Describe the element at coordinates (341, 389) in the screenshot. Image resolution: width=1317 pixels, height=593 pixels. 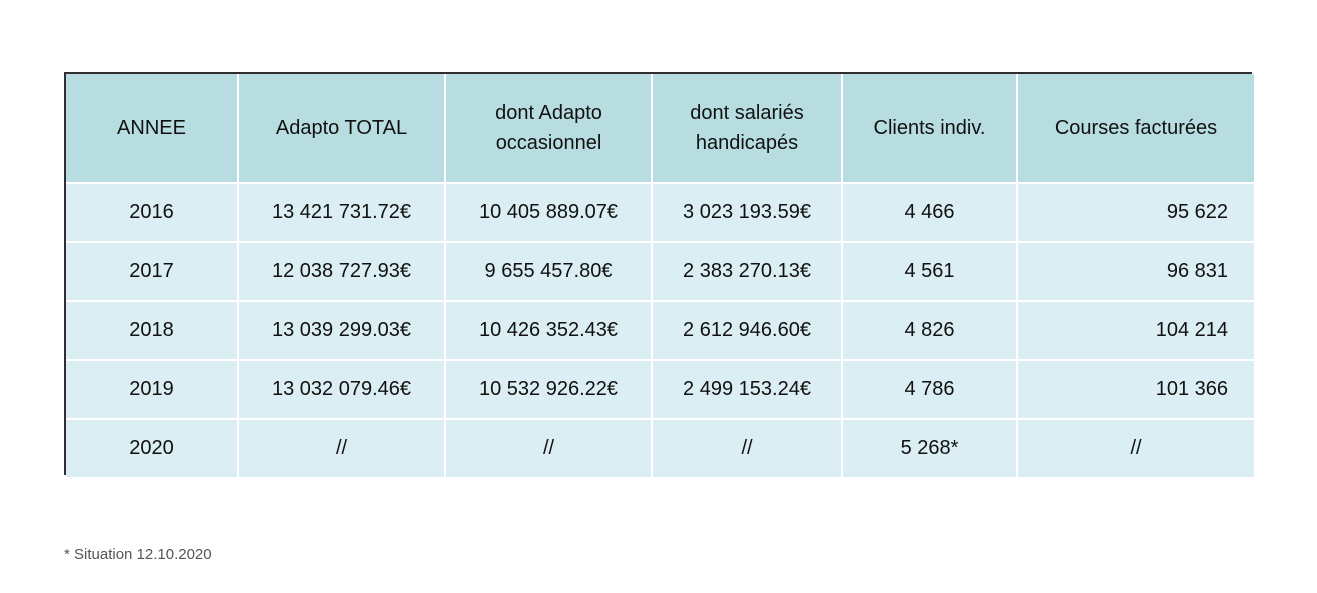
I see `cell-adapto-total: 13 032 079.46€` at that location.